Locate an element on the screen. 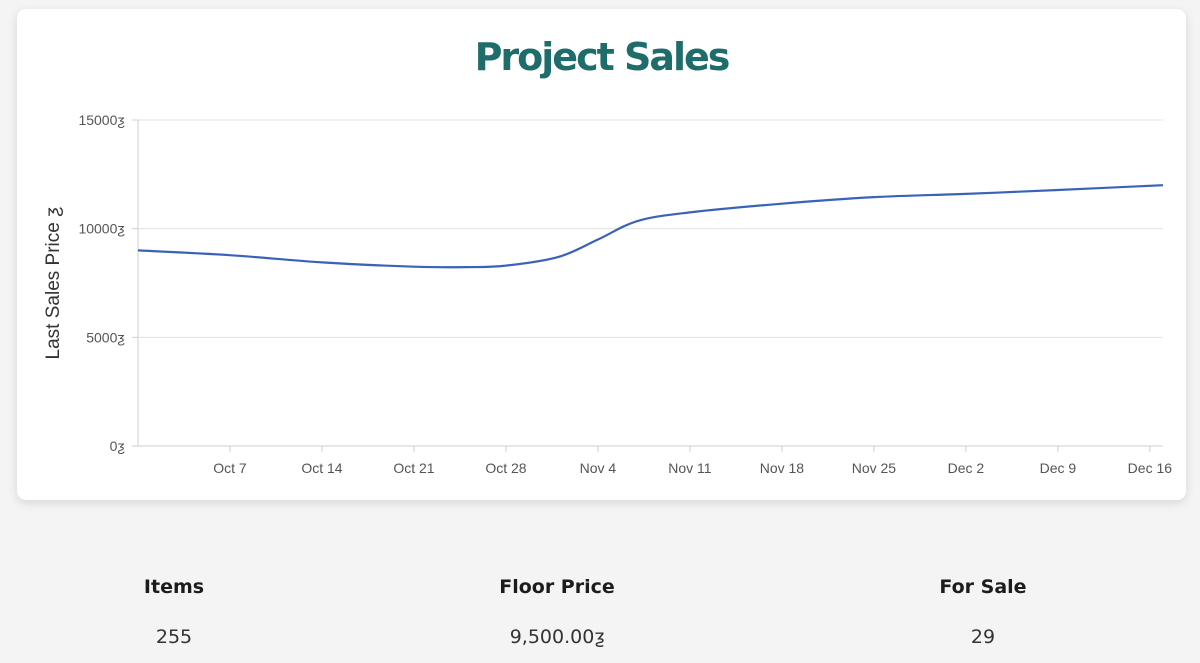 This screenshot has width=1200, height=663. stat-for-sale-value: 29 is located at coordinates (983, 637).